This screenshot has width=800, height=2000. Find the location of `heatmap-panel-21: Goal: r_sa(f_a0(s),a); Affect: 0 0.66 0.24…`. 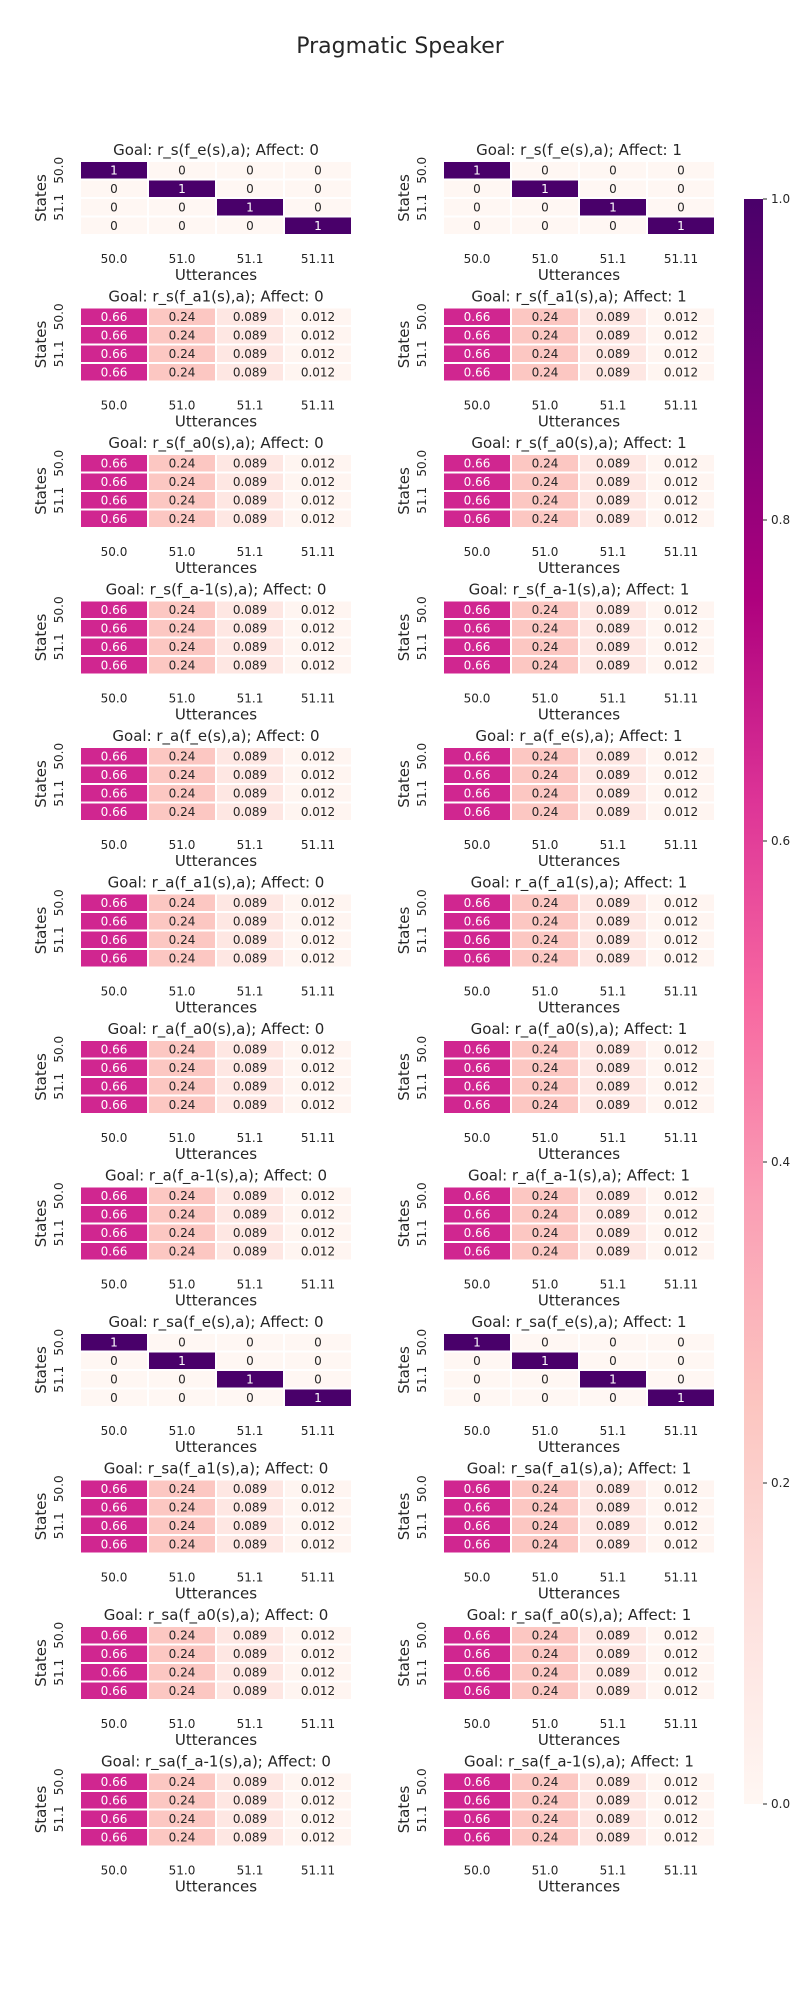

heatmap-panel-21: Goal: r_sa(f_a0(s),a); Affect: 0 0.66 0.24… is located at coordinates (192, 1677).